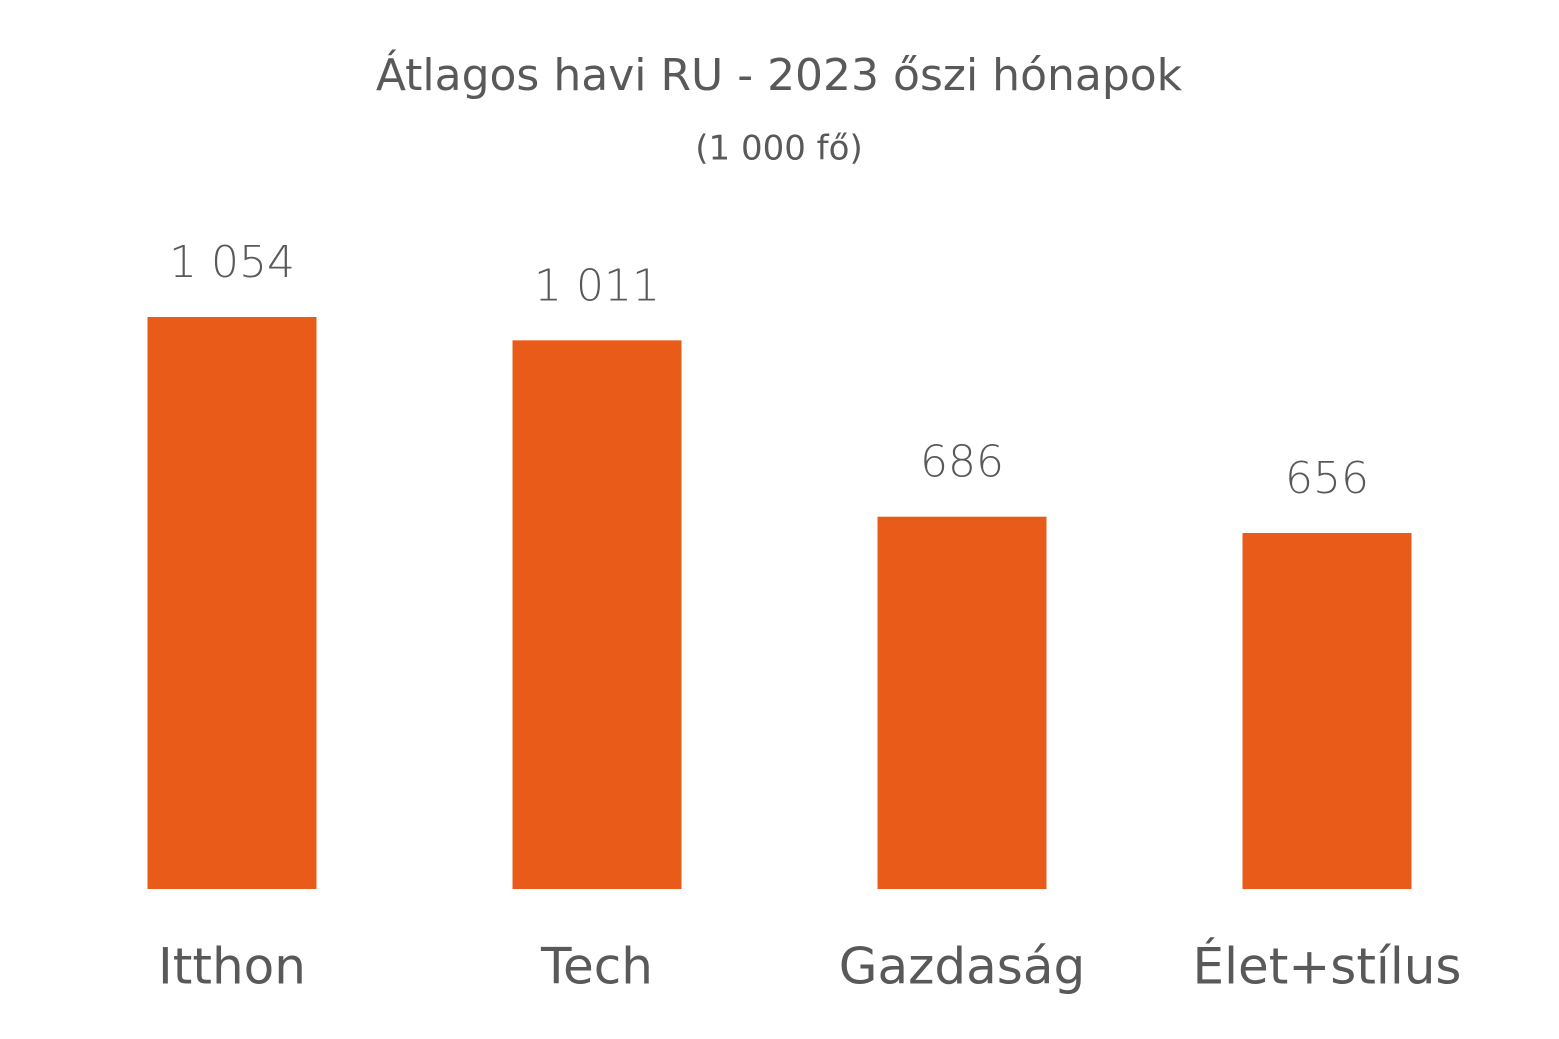 The image size is (1559, 1039). What do you see at coordinates (779, 74) in the screenshot?
I see `chart-title: Átlagos havi RU - 2023 őszi hónapok` at bounding box center [779, 74].